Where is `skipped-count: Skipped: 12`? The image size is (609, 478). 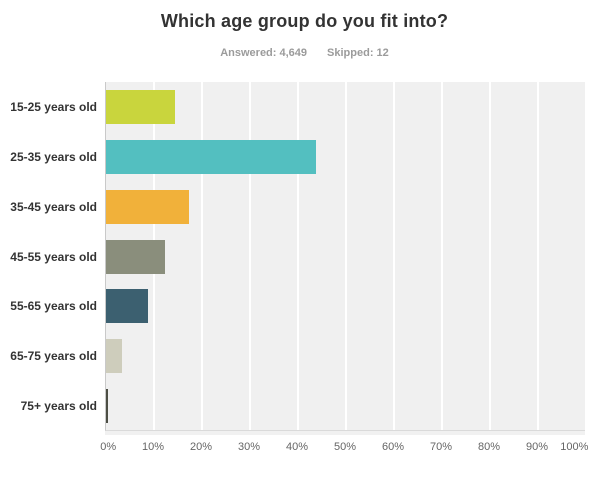 skipped-count: Skipped: 12 is located at coordinates (358, 53).